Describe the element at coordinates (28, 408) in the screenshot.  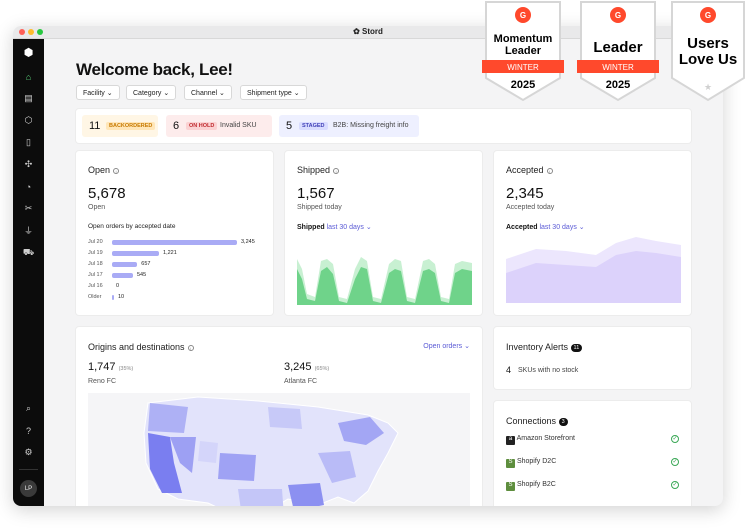
I see `search-icon: ⌕` at that location.